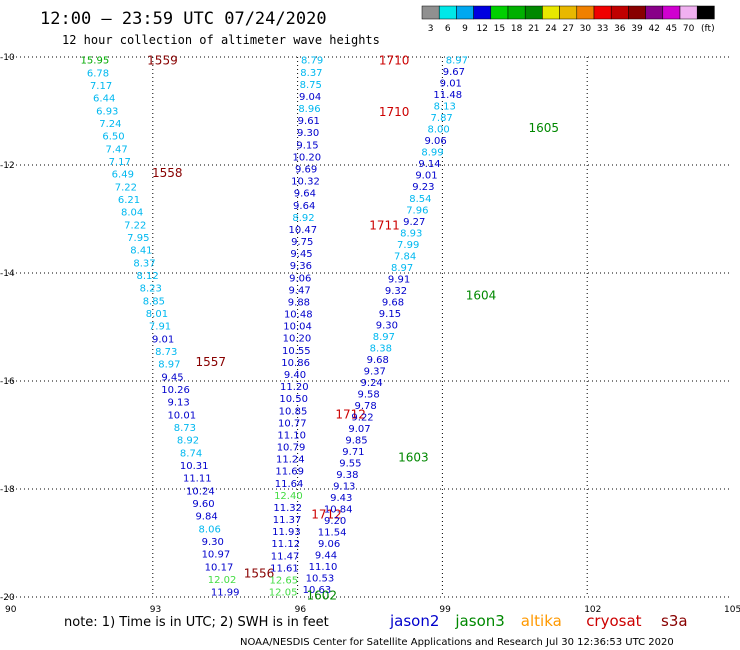 The width and height of the screenshot is (740, 650). What do you see at coordinates (157, 314) in the screenshot?
I see `wave-height-label: 8.01` at bounding box center [157, 314].